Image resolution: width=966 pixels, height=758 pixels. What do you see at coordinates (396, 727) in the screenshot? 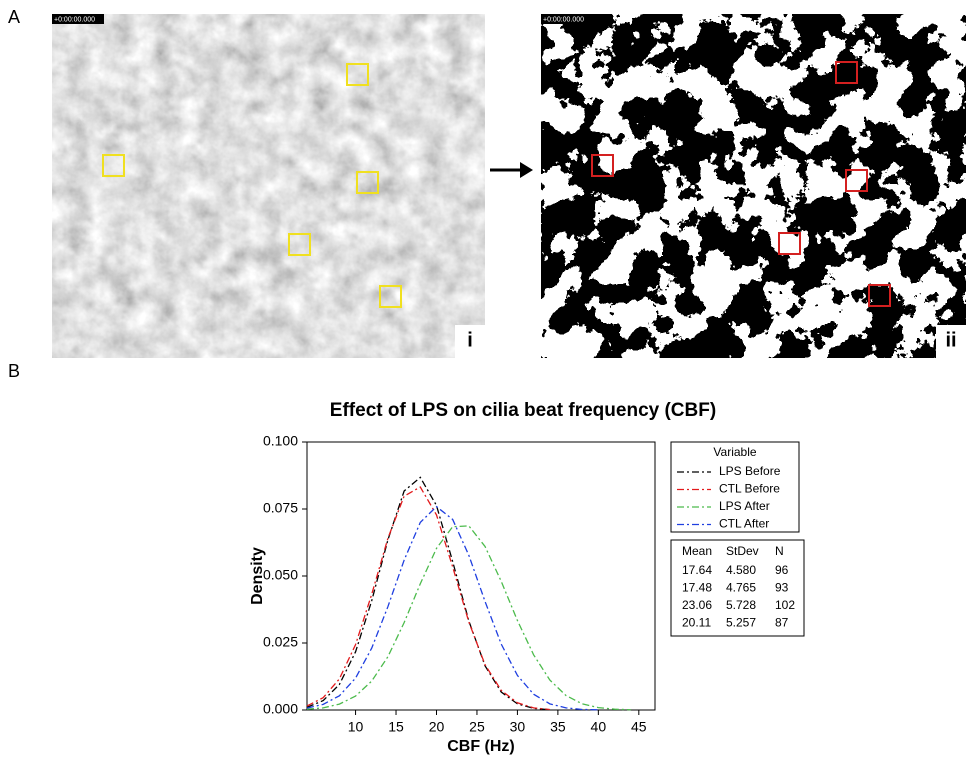
I see `x-tick-label: 15` at bounding box center [396, 727].